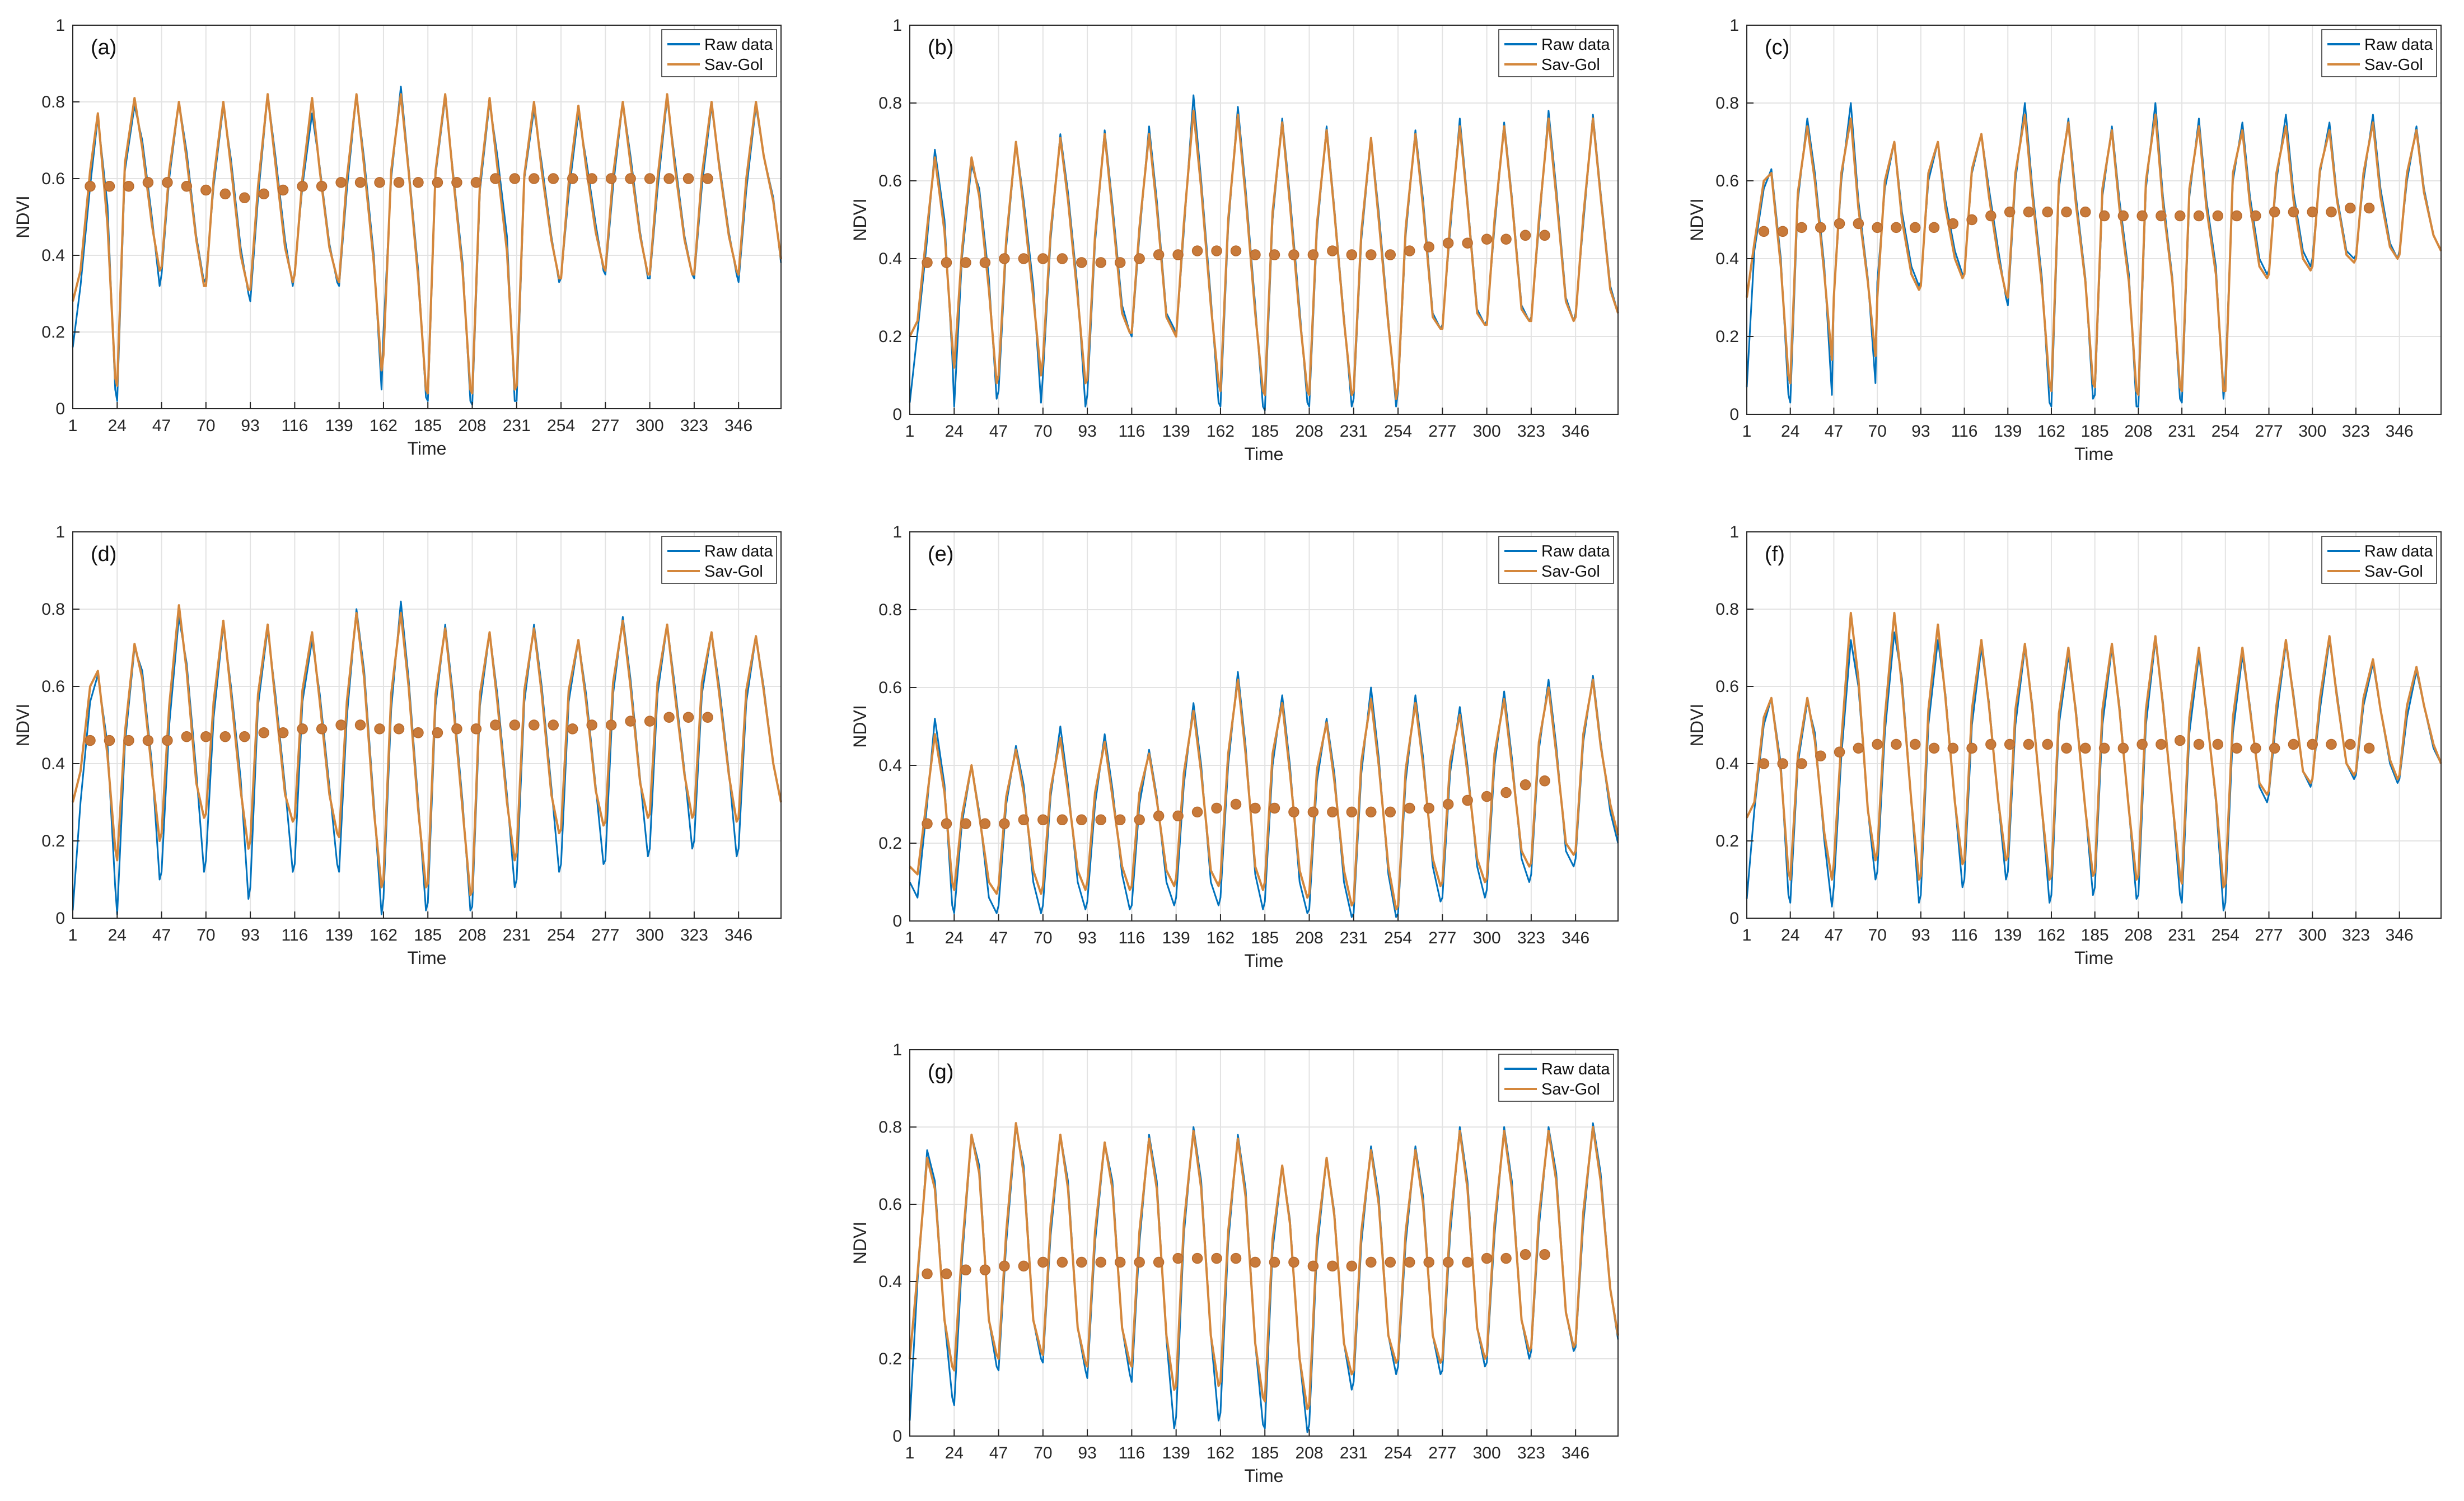 The width and height of the screenshot is (2464, 1501). What do you see at coordinates (1775, 554) in the screenshot?
I see `panel-tag: (f)` at bounding box center [1775, 554].